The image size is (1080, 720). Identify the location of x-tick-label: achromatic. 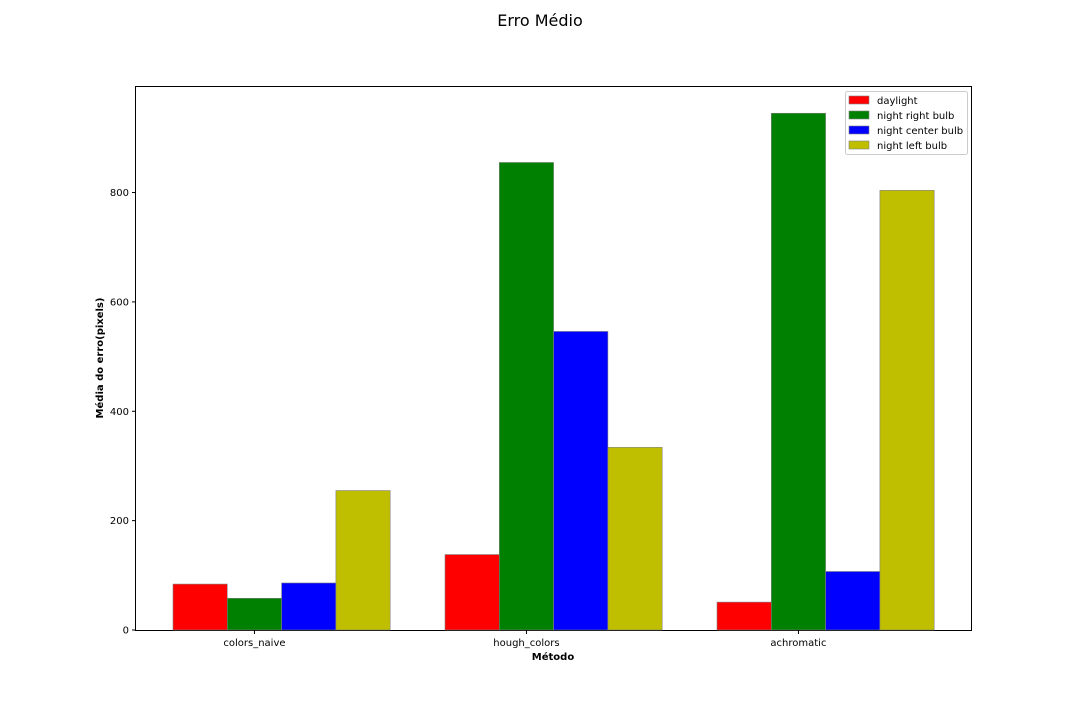
(798, 643).